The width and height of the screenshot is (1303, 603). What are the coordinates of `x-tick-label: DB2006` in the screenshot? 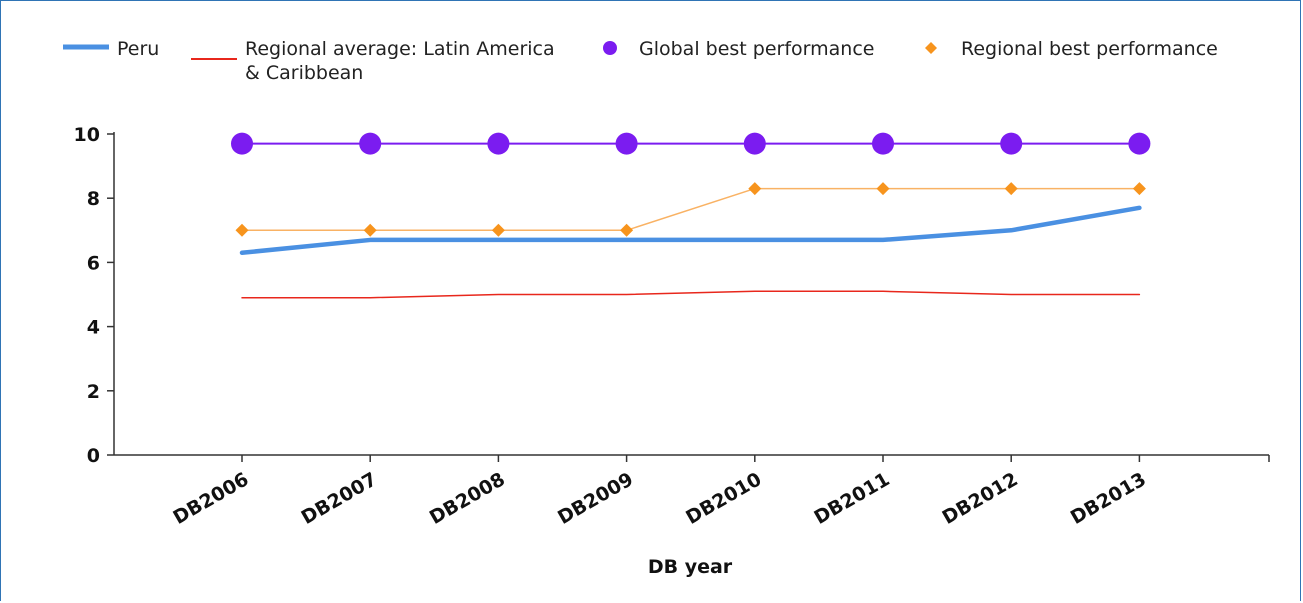 It's located at (210, 498).